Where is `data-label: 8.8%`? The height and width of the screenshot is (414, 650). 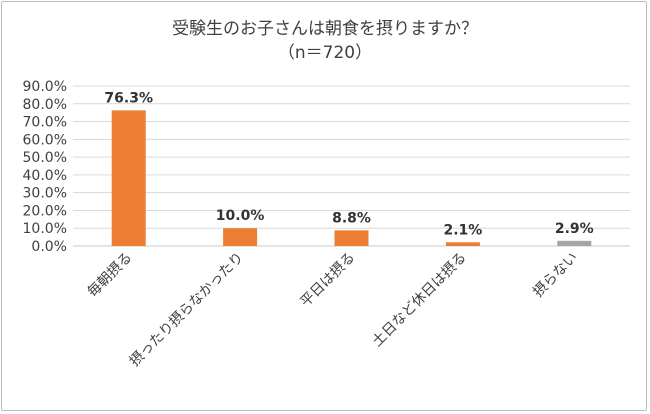
data-label: 8.8% is located at coordinates (351, 218).